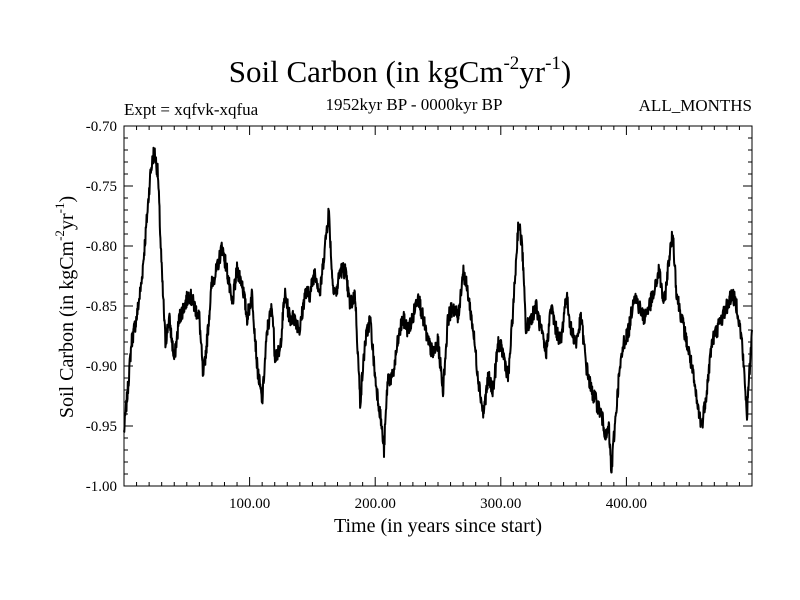  I want to click on x-tick-label: 300.00, so click(500, 504).